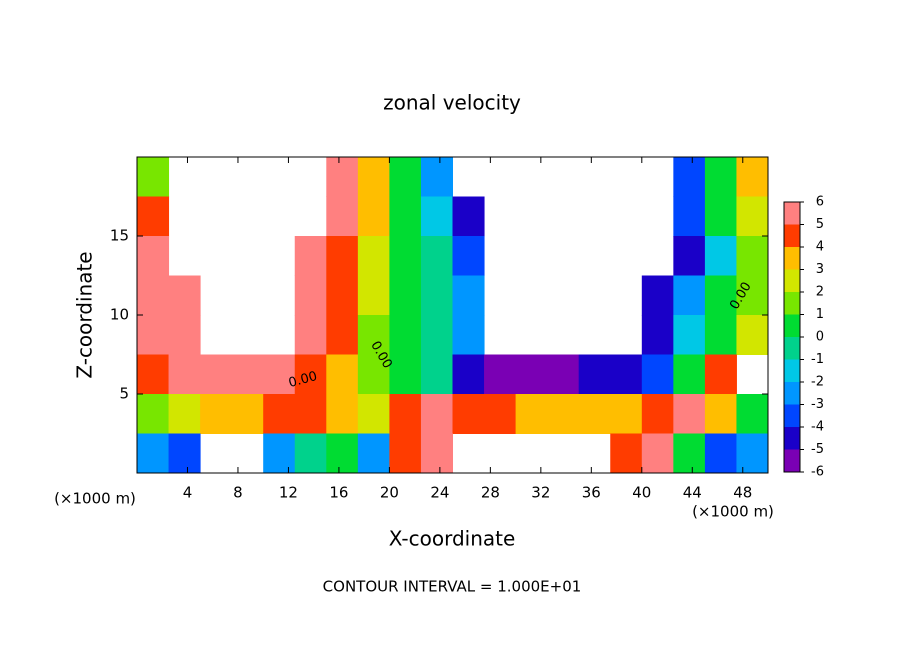  What do you see at coordinates (817, 359) in the screenshot?
I see `colorbar-tick-label: -1` at bounding box center [817, 359].